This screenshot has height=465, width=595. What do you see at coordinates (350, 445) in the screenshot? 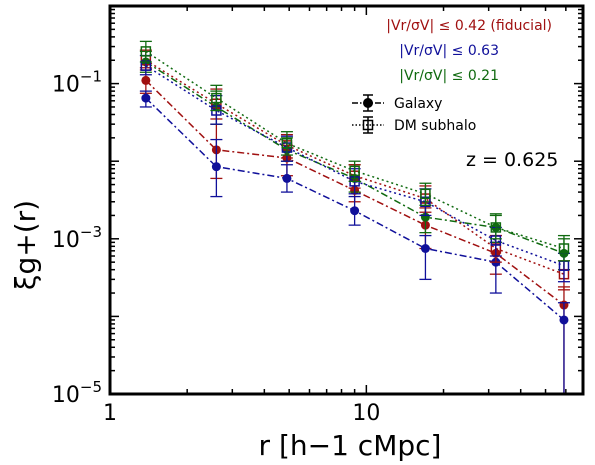
I see `x-axis-label: r [h−1 cMpc]` at bounding box center [350, 445].